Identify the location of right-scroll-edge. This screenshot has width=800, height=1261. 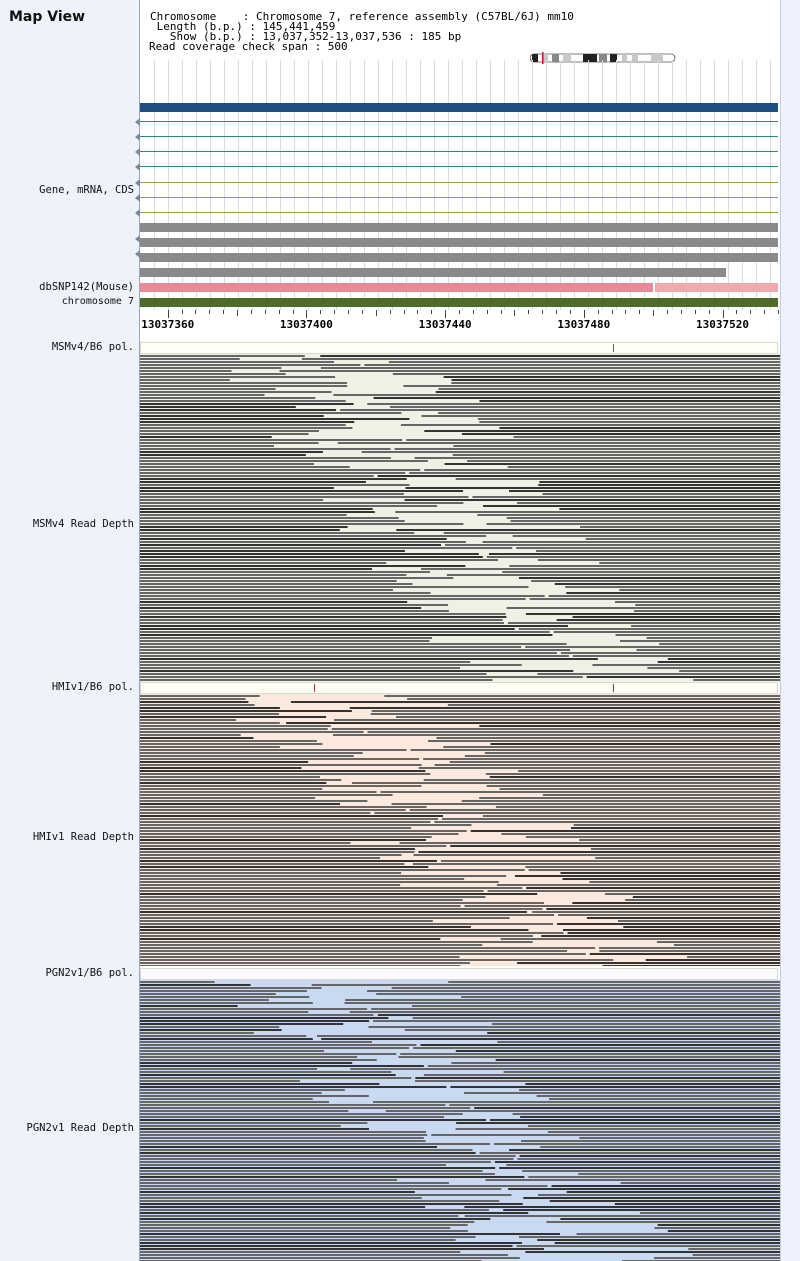
(790, 630).